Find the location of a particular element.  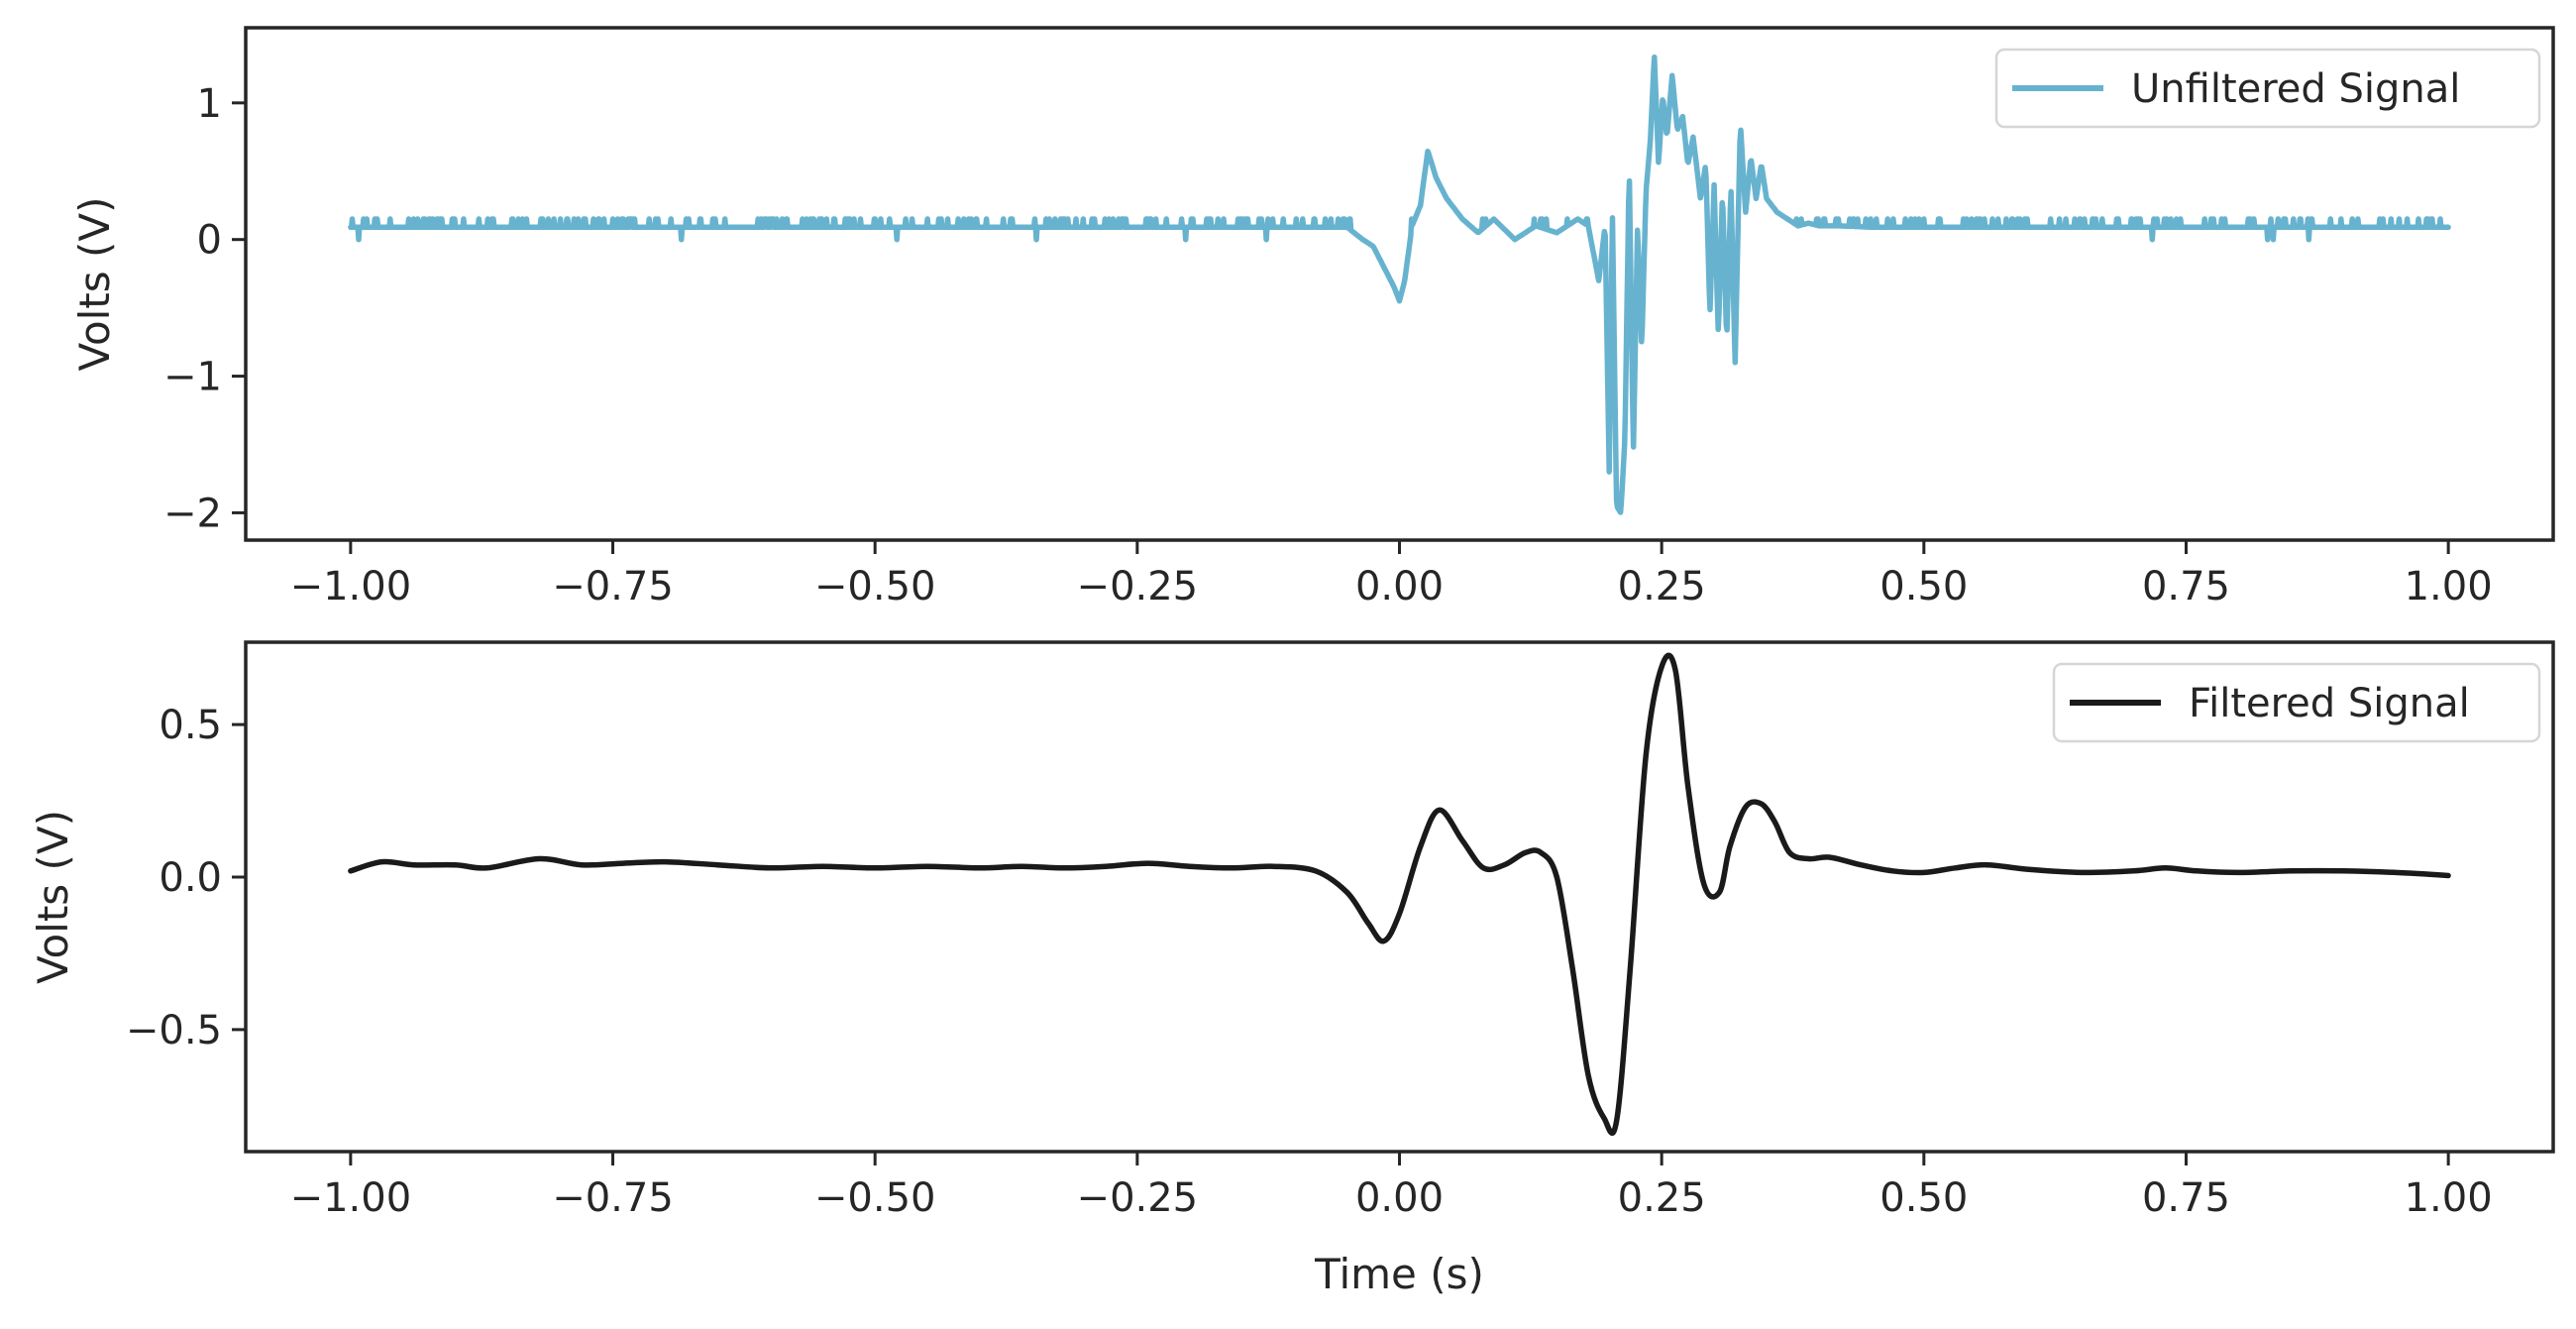

y-tick-label: 0.5 is located at coordinates (190, 726).